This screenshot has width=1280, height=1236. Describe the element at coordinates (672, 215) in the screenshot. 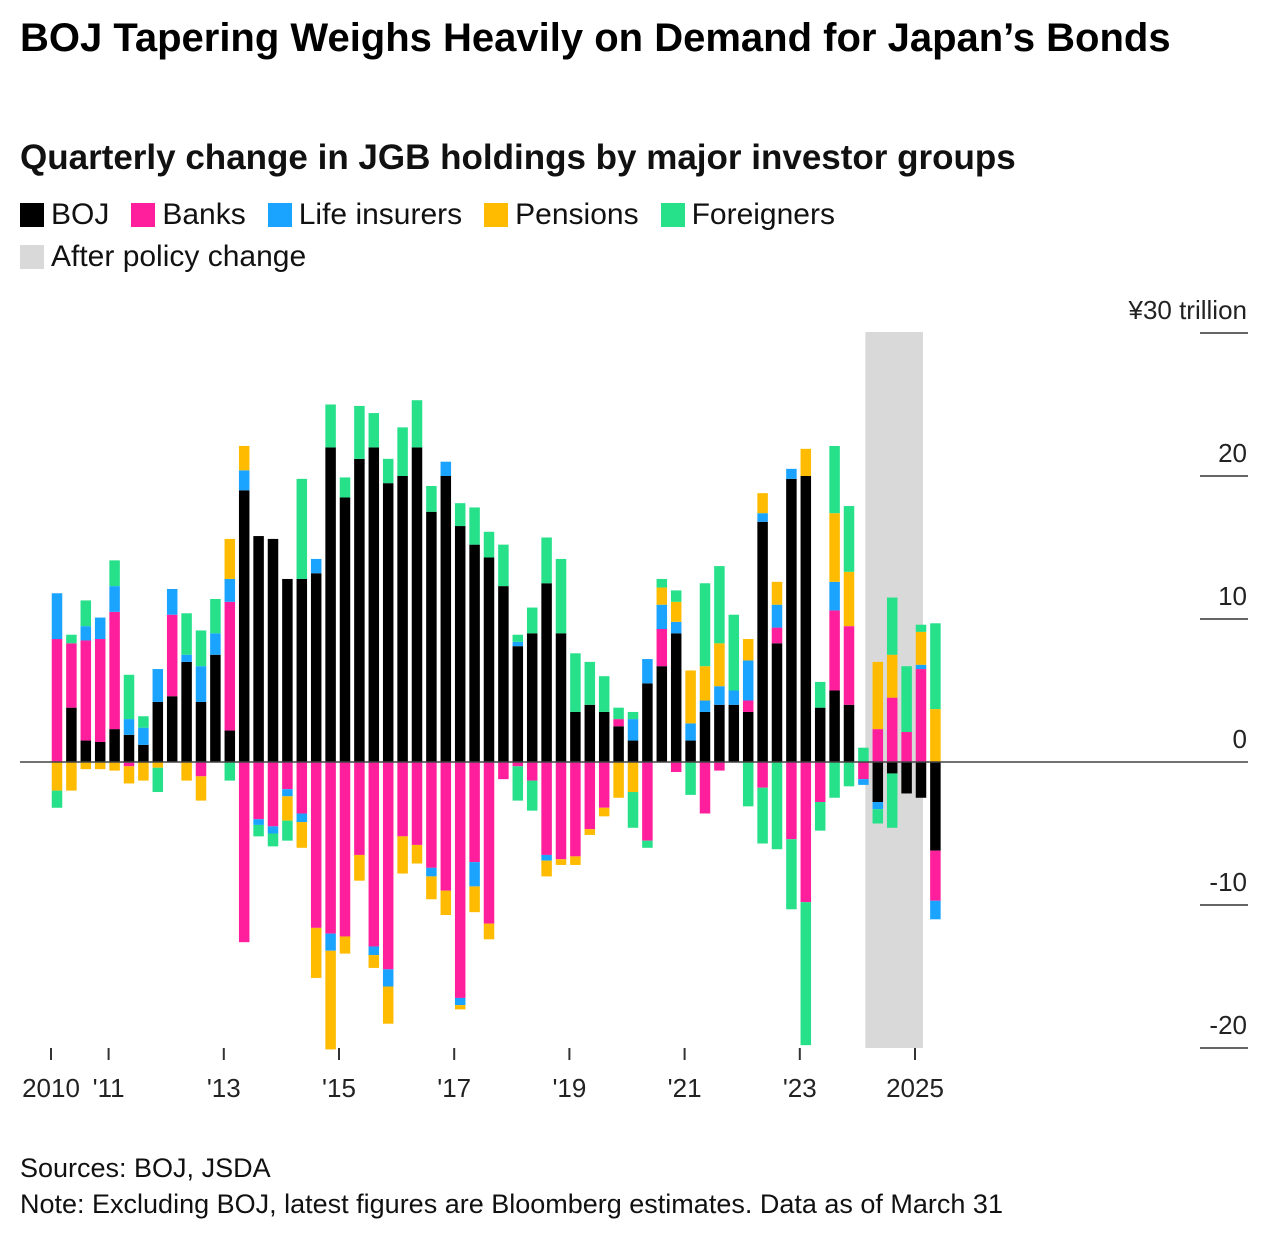

I see `legend-swatch-foreigners` at that location.